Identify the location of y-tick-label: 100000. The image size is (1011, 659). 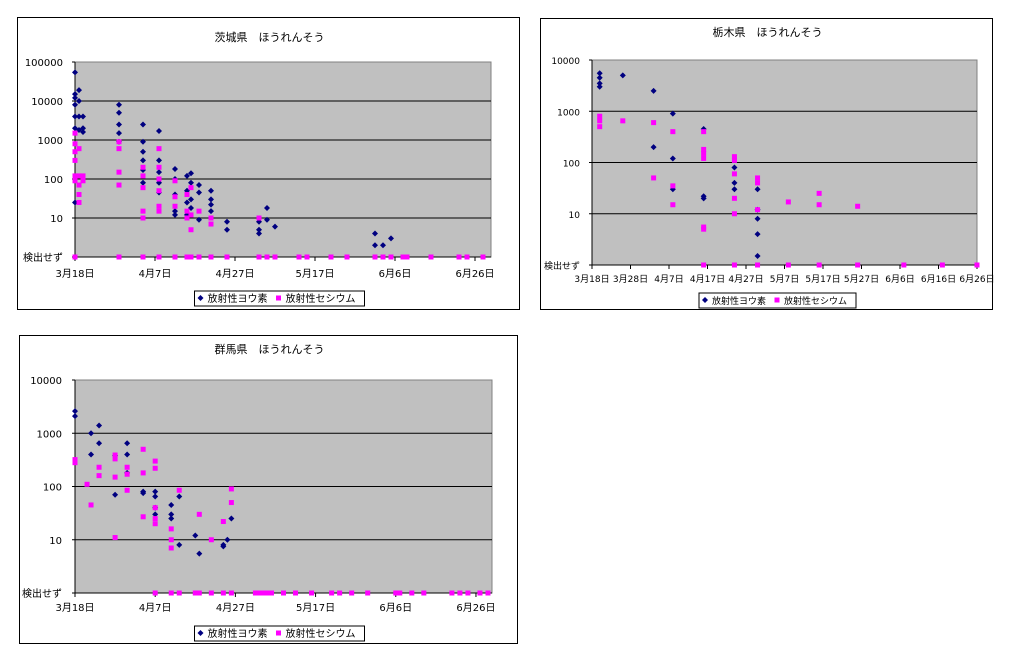
(44, 63).